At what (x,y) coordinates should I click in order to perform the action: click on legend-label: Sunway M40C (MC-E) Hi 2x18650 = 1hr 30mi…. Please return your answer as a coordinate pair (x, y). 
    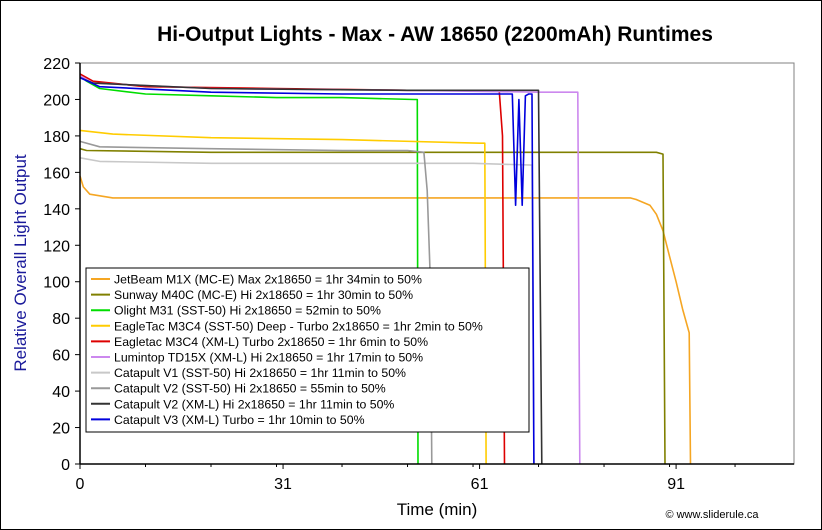
    Looking at the image, I should click on (263, 295).